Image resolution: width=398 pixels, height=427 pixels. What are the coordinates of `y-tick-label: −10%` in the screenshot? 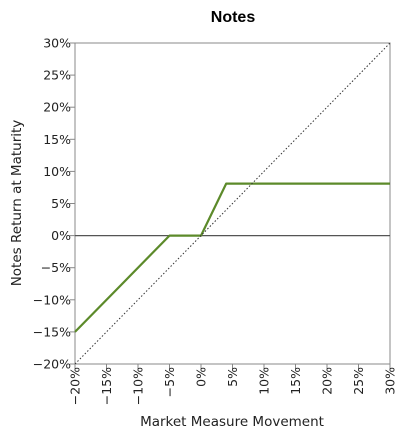 It's located at (52, 299).